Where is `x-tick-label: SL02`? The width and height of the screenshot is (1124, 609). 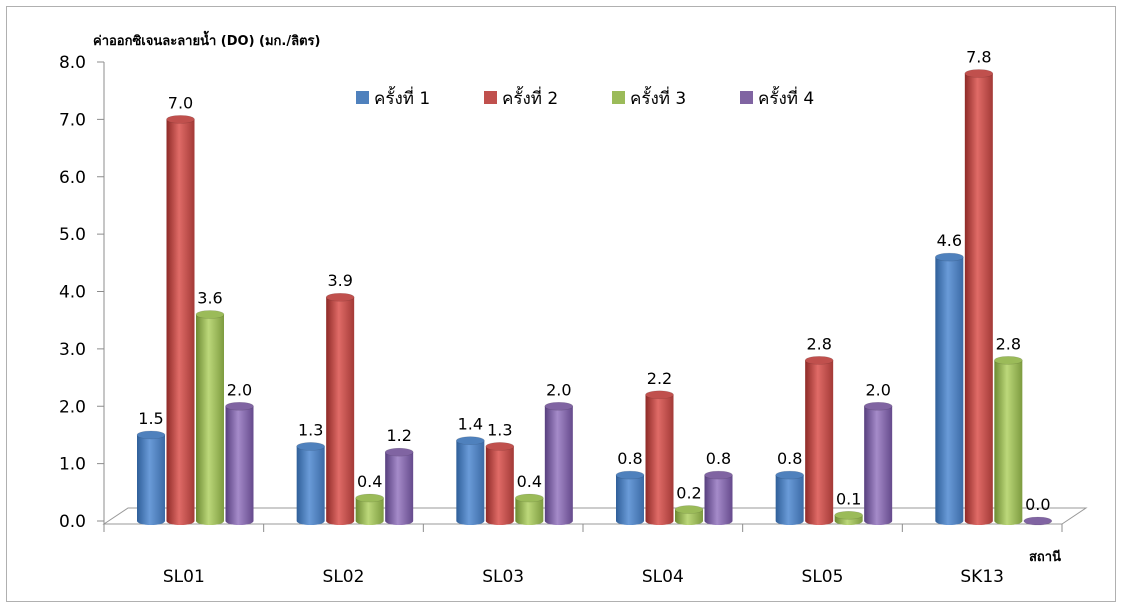
x-tick-label: SL02 is located at coordinates (344, 577).